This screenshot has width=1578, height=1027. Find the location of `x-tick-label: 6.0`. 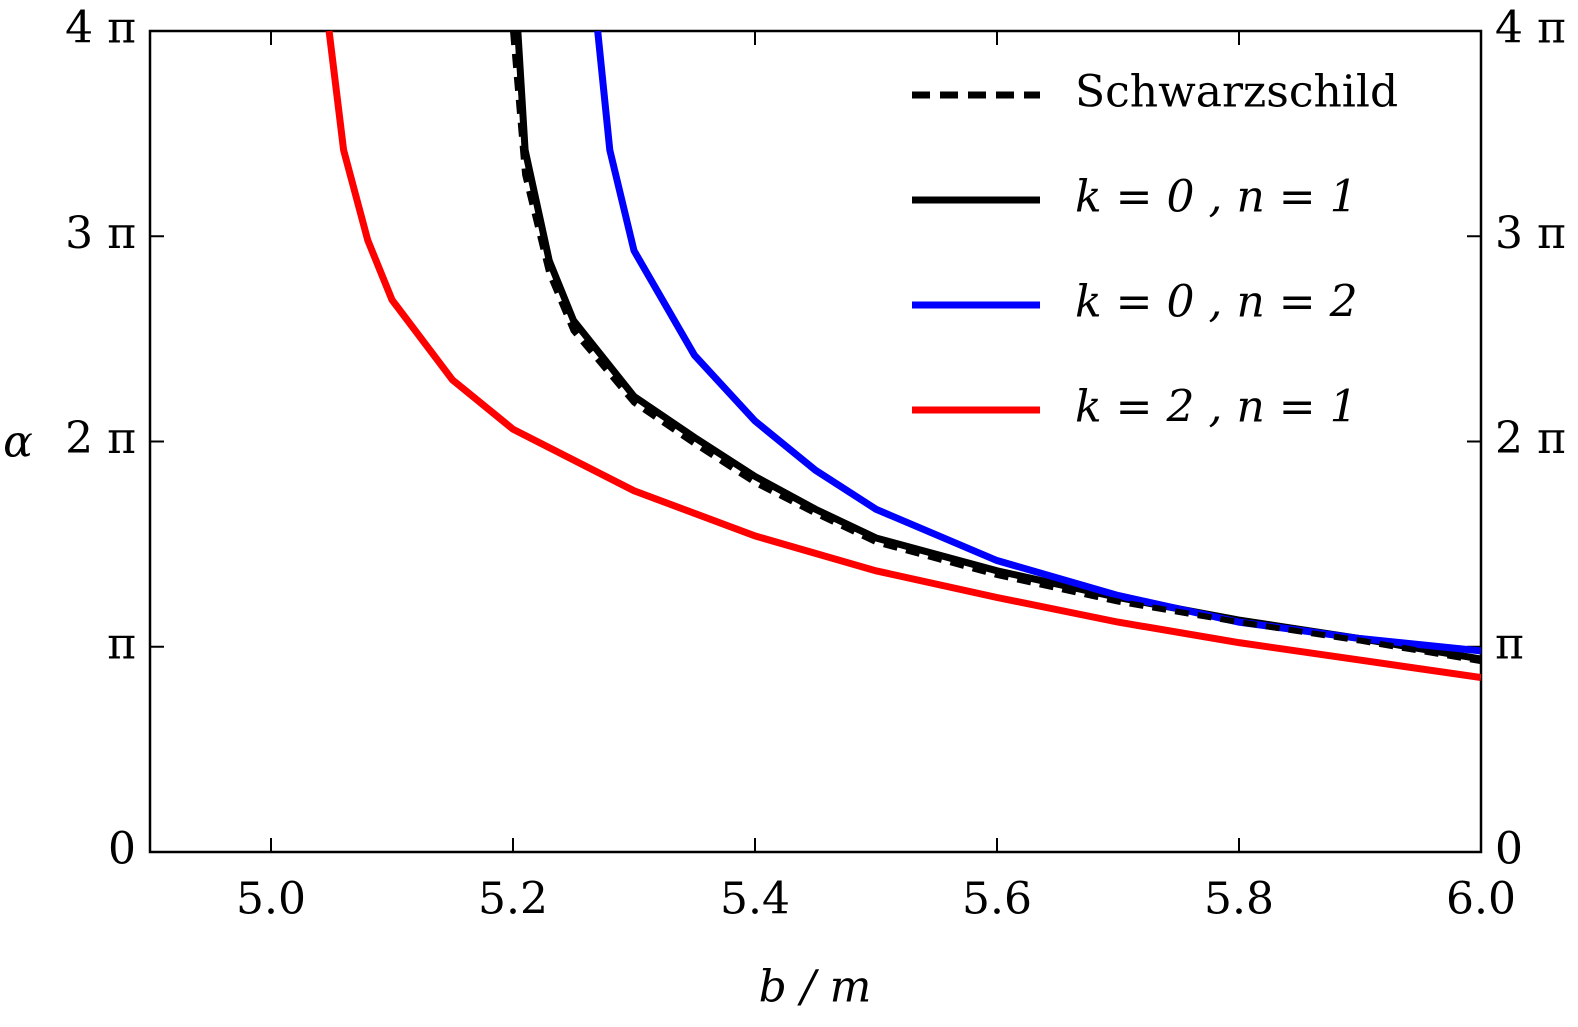

x-tick-label: 6.0 is located at coordinates (1481, 899).